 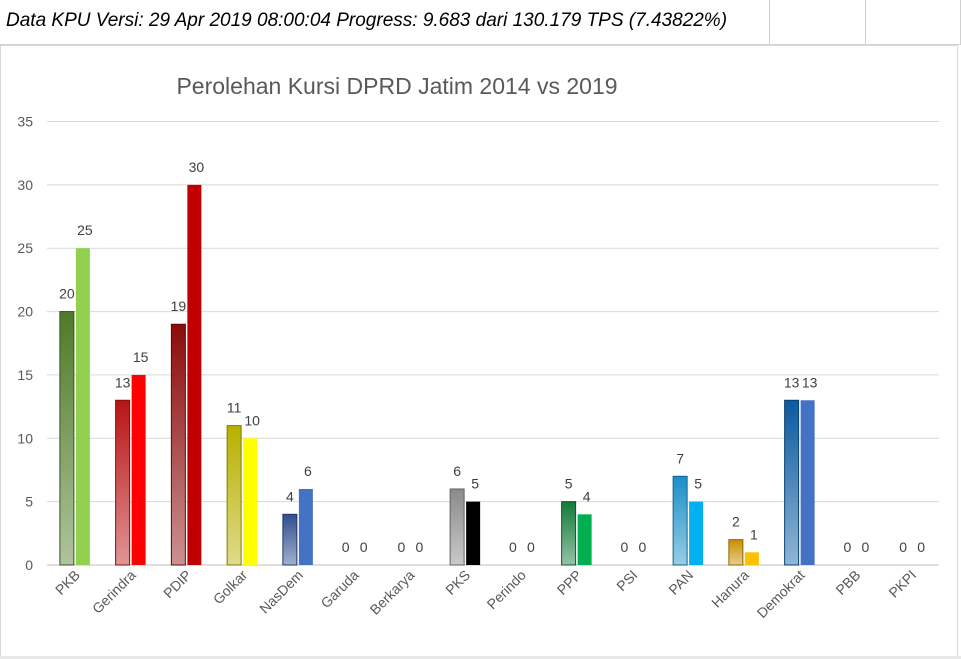 What do you see at coordinates (25, 248) in the screenshot?
I see `y-tick-label: 25` at bounding box center [25, 248].